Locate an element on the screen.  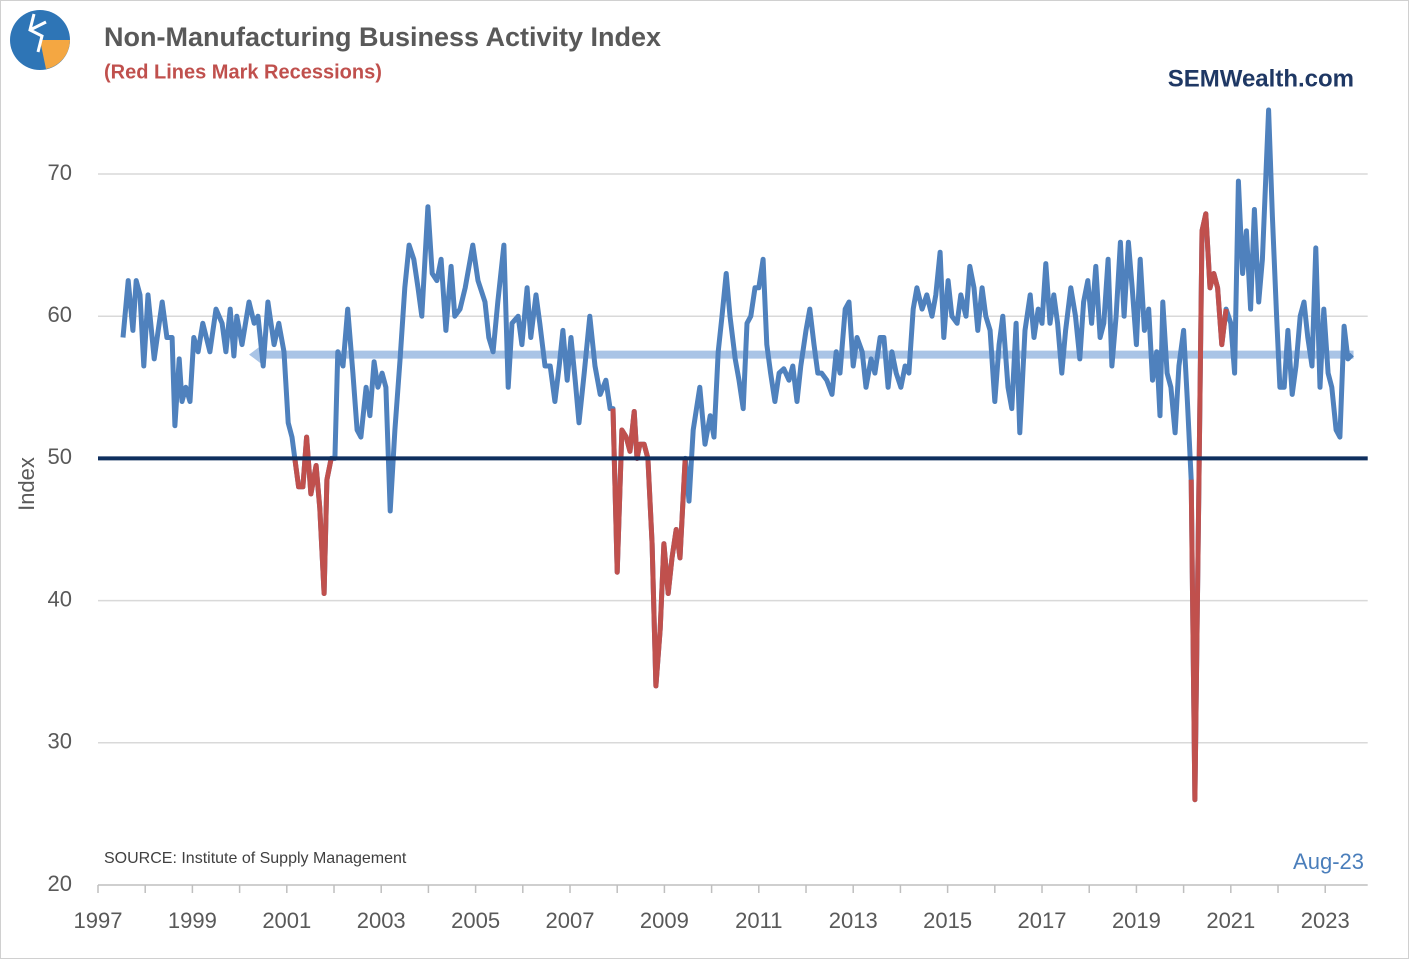
x-tick-label: 2005 is located at coordinates (475, 920).